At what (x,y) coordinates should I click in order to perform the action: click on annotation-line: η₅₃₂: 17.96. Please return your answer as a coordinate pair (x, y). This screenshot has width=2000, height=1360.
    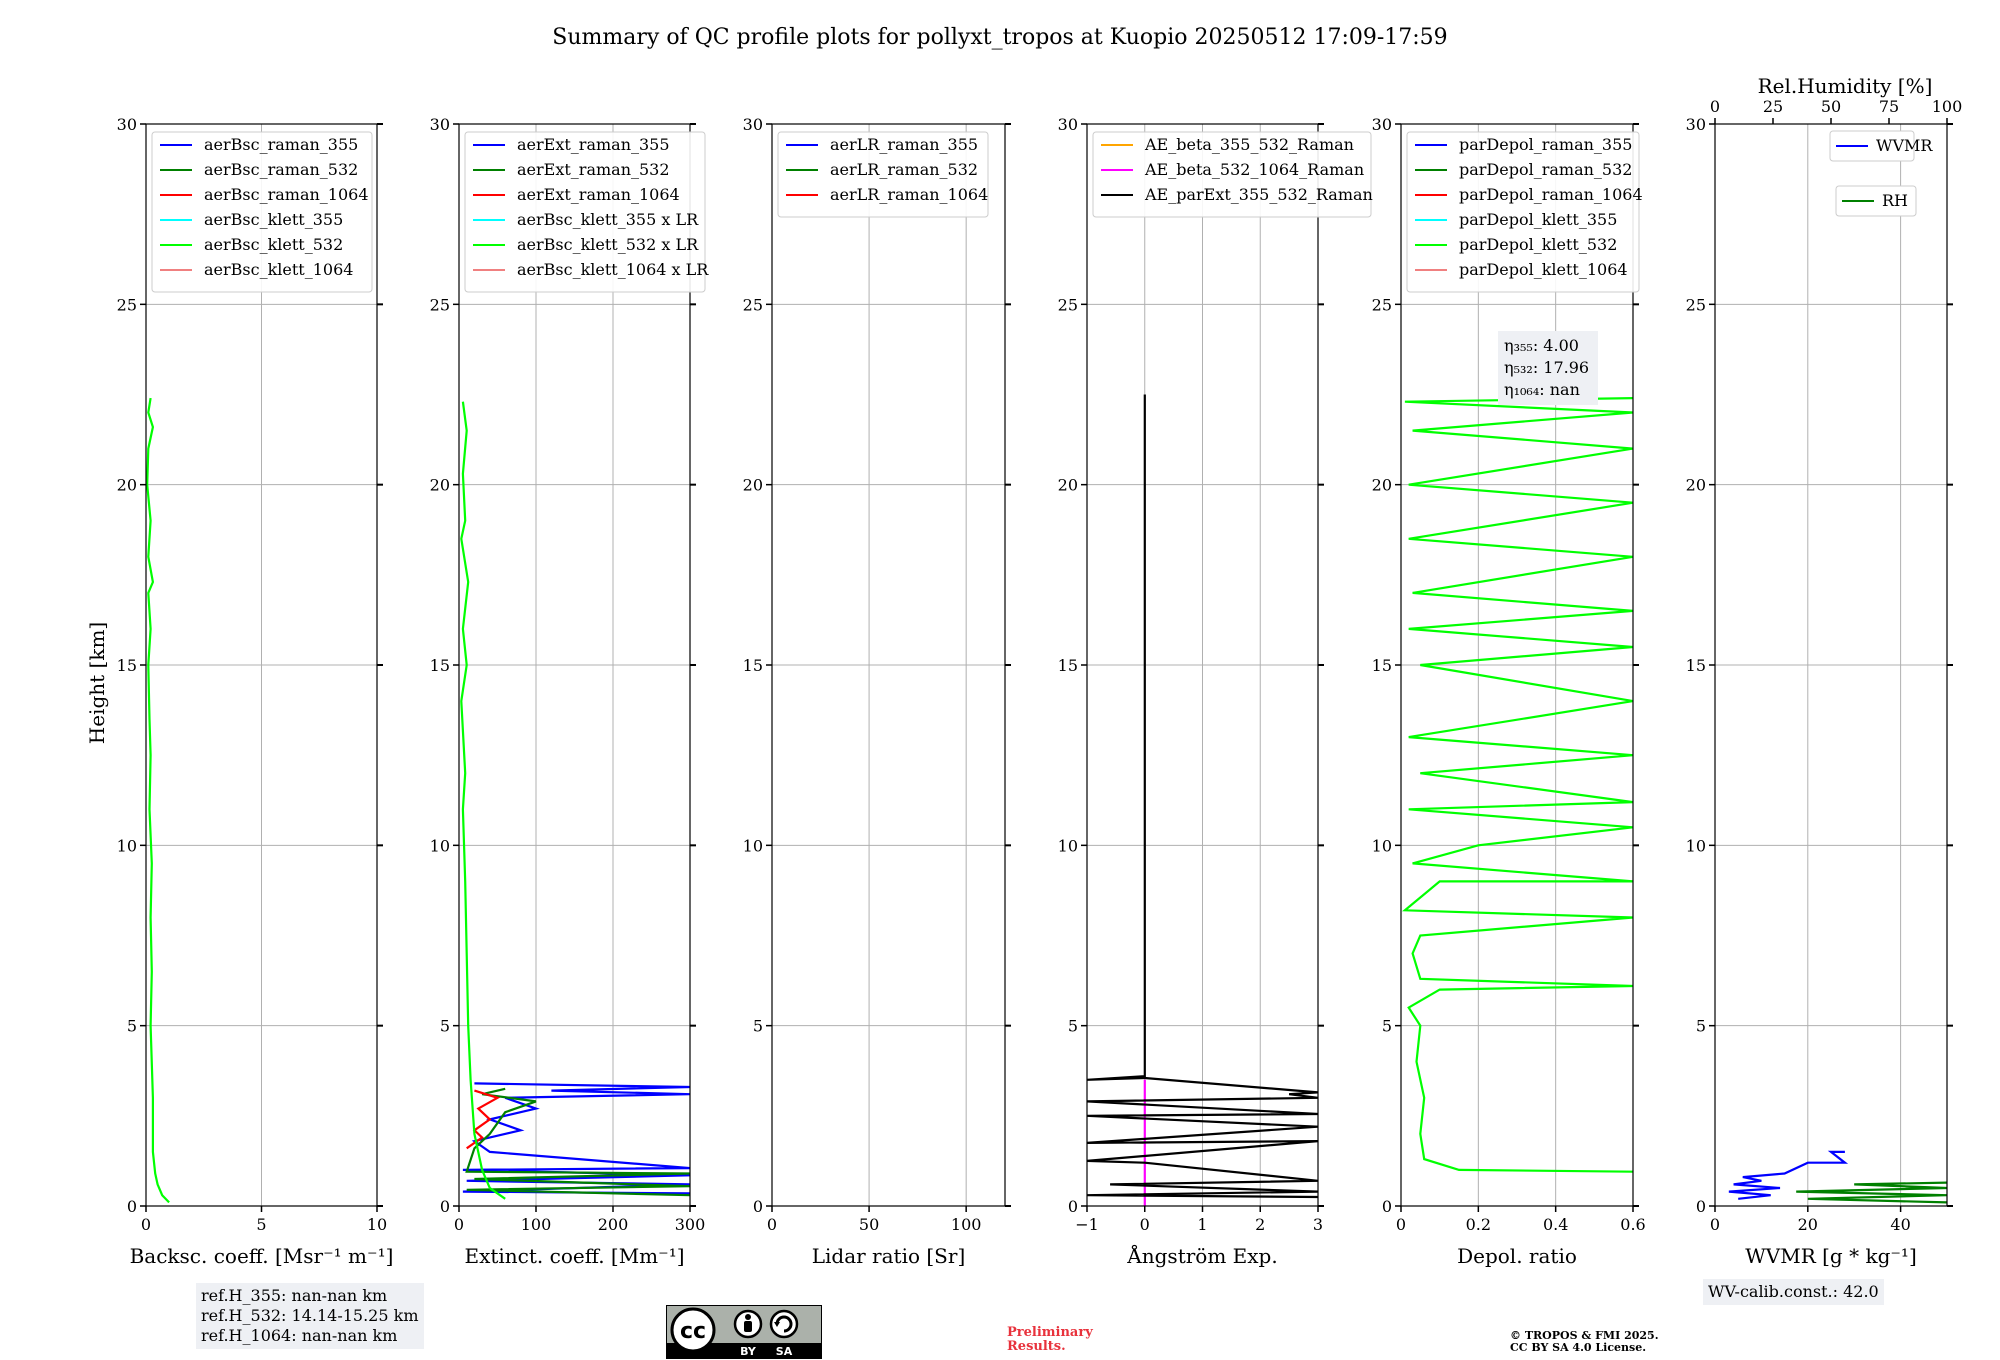
    Looking at the image, I should click on (1546, 367).